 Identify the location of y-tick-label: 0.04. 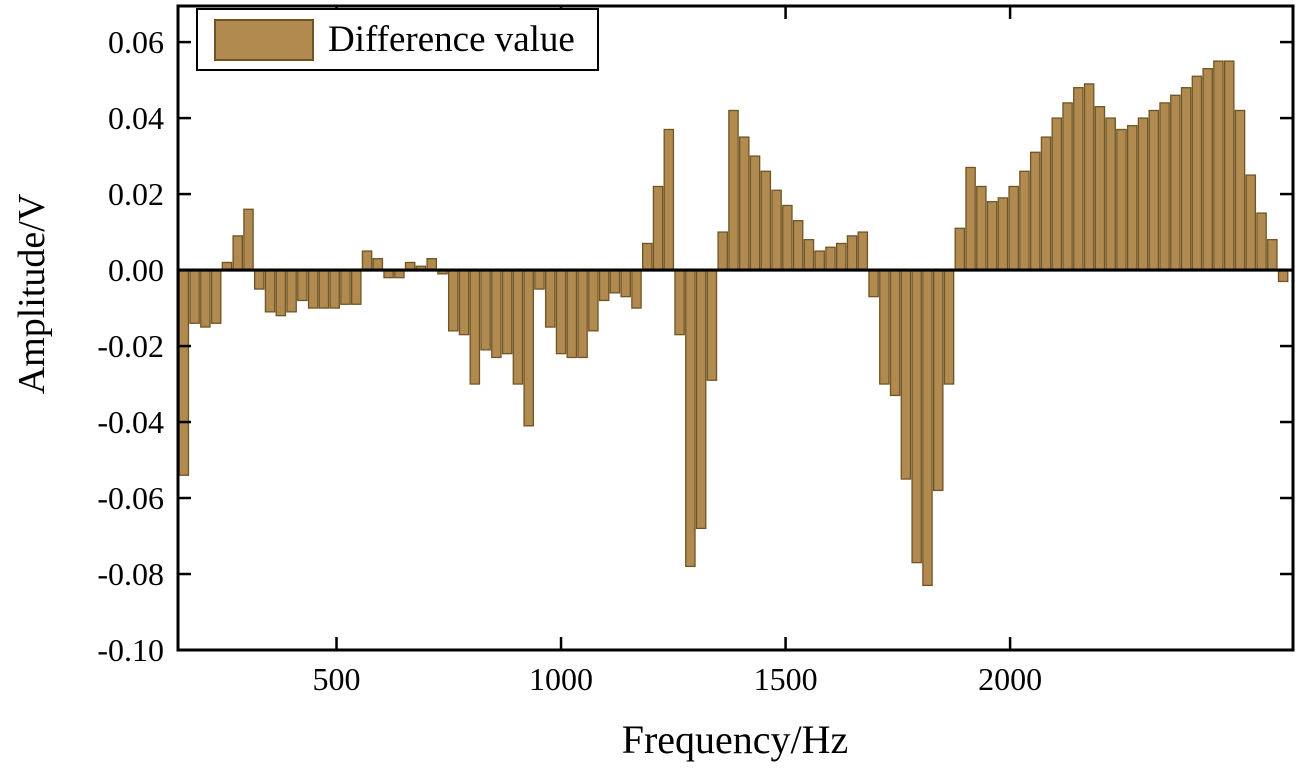
(136, 118).